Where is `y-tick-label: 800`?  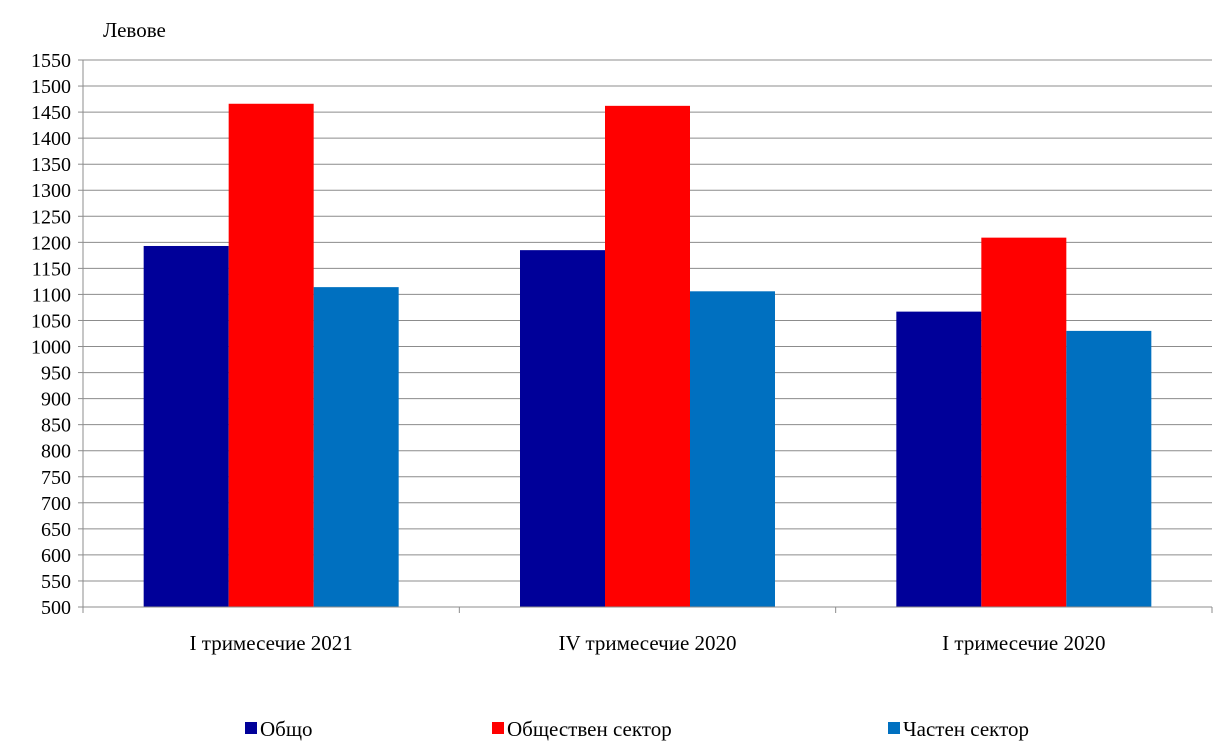
y-tick-label: 800 is located at coordinates (56, 452).